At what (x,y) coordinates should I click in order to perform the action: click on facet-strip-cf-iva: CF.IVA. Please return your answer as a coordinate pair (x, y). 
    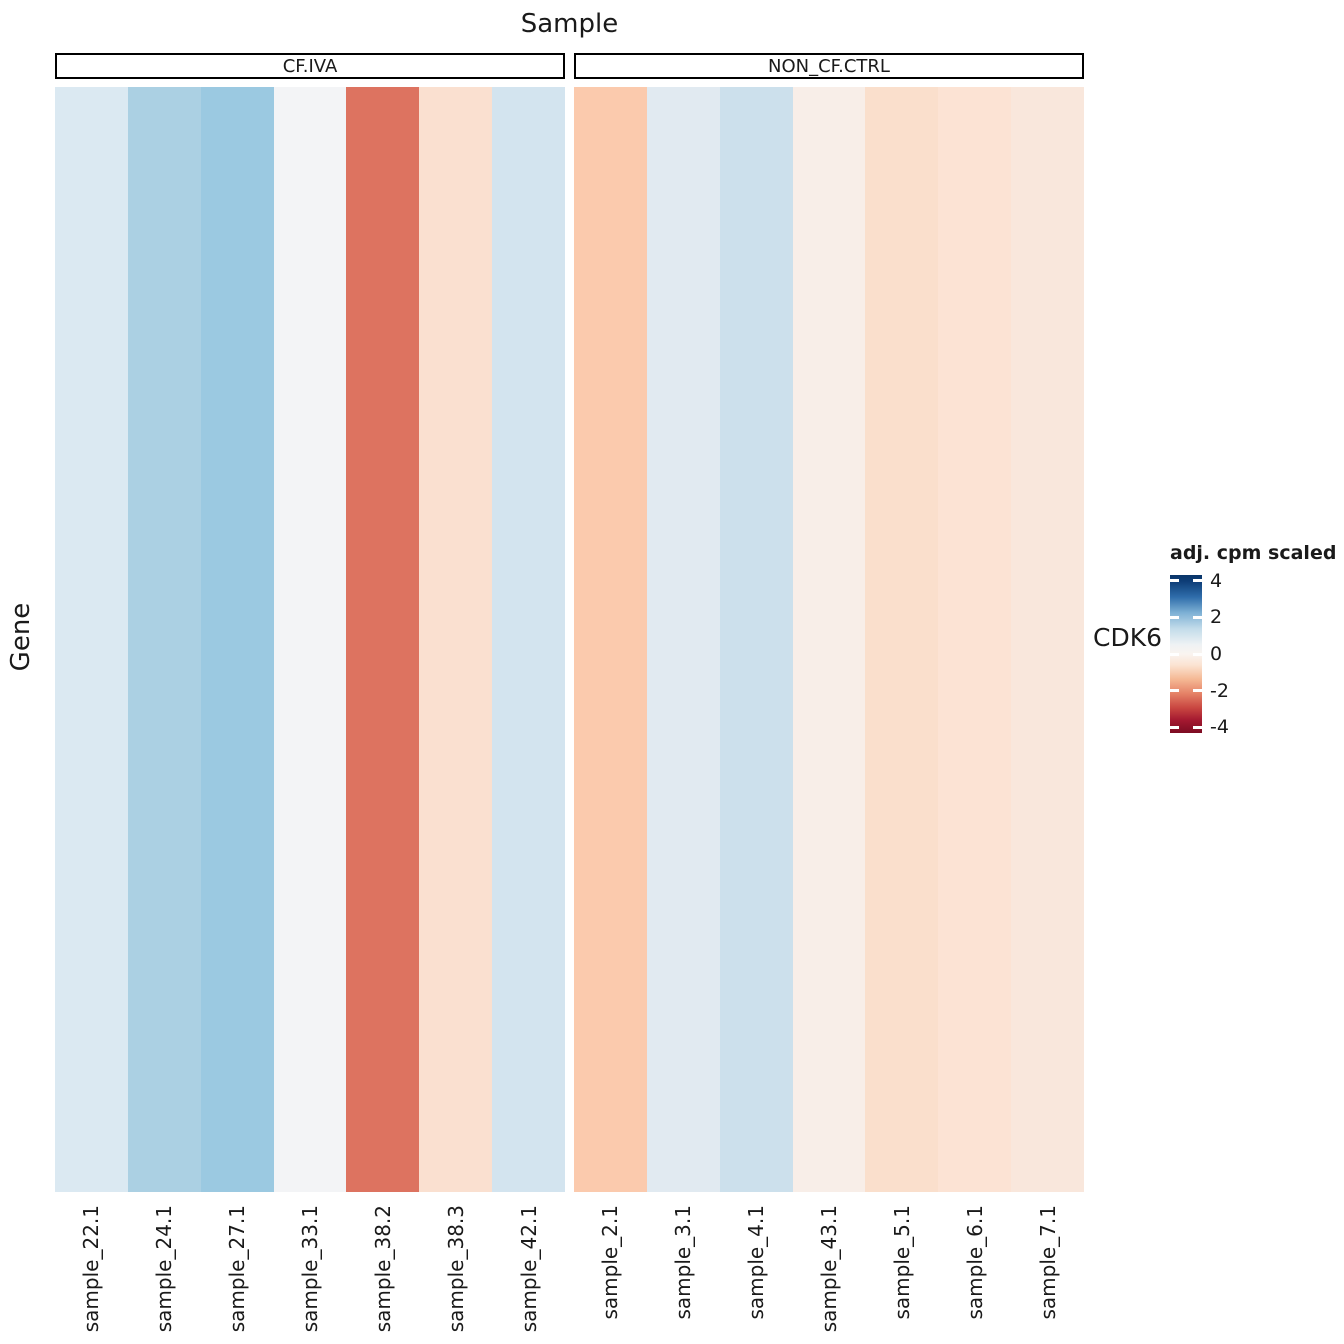
    Looking at the image, I should click on (310, 66).